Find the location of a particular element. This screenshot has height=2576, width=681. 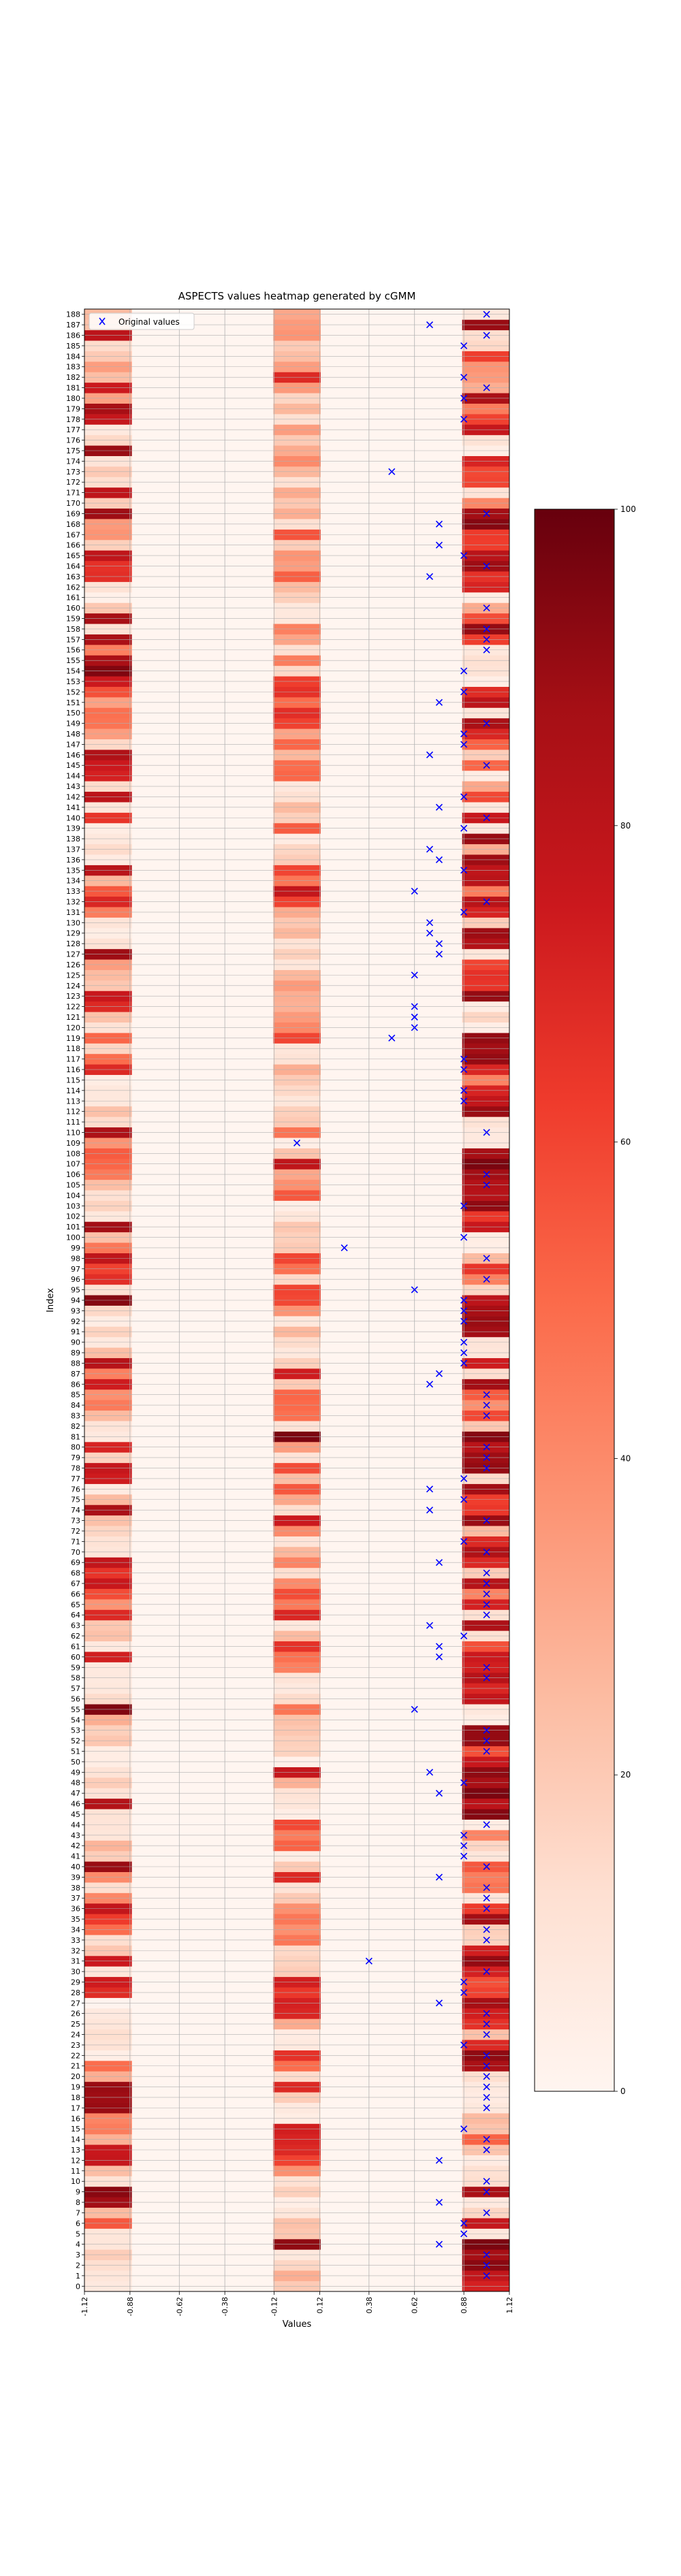

y-tick-label: 72 is located at coordinates (75, 1531).